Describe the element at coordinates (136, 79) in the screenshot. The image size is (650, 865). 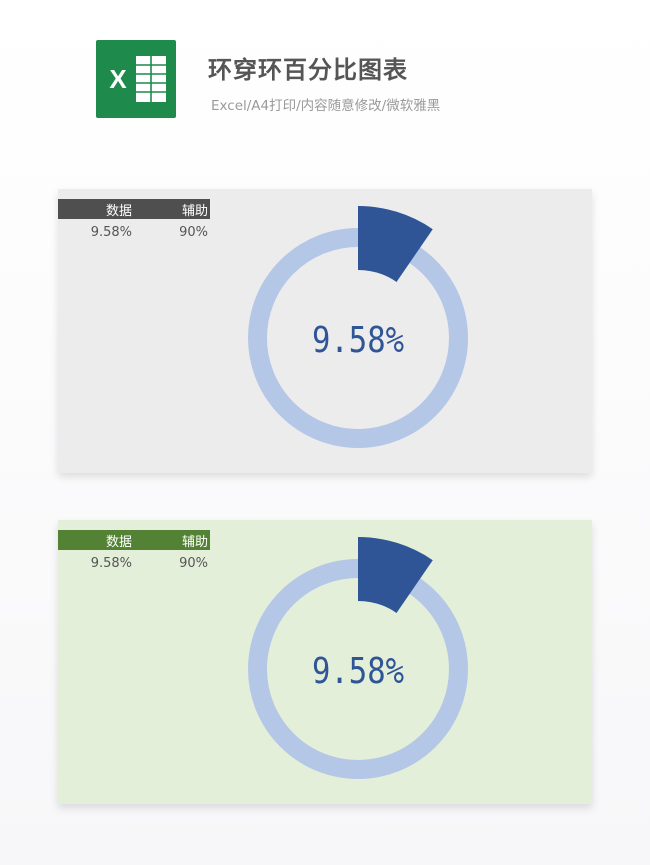
I see `excel-logo-icon: X` at that location.